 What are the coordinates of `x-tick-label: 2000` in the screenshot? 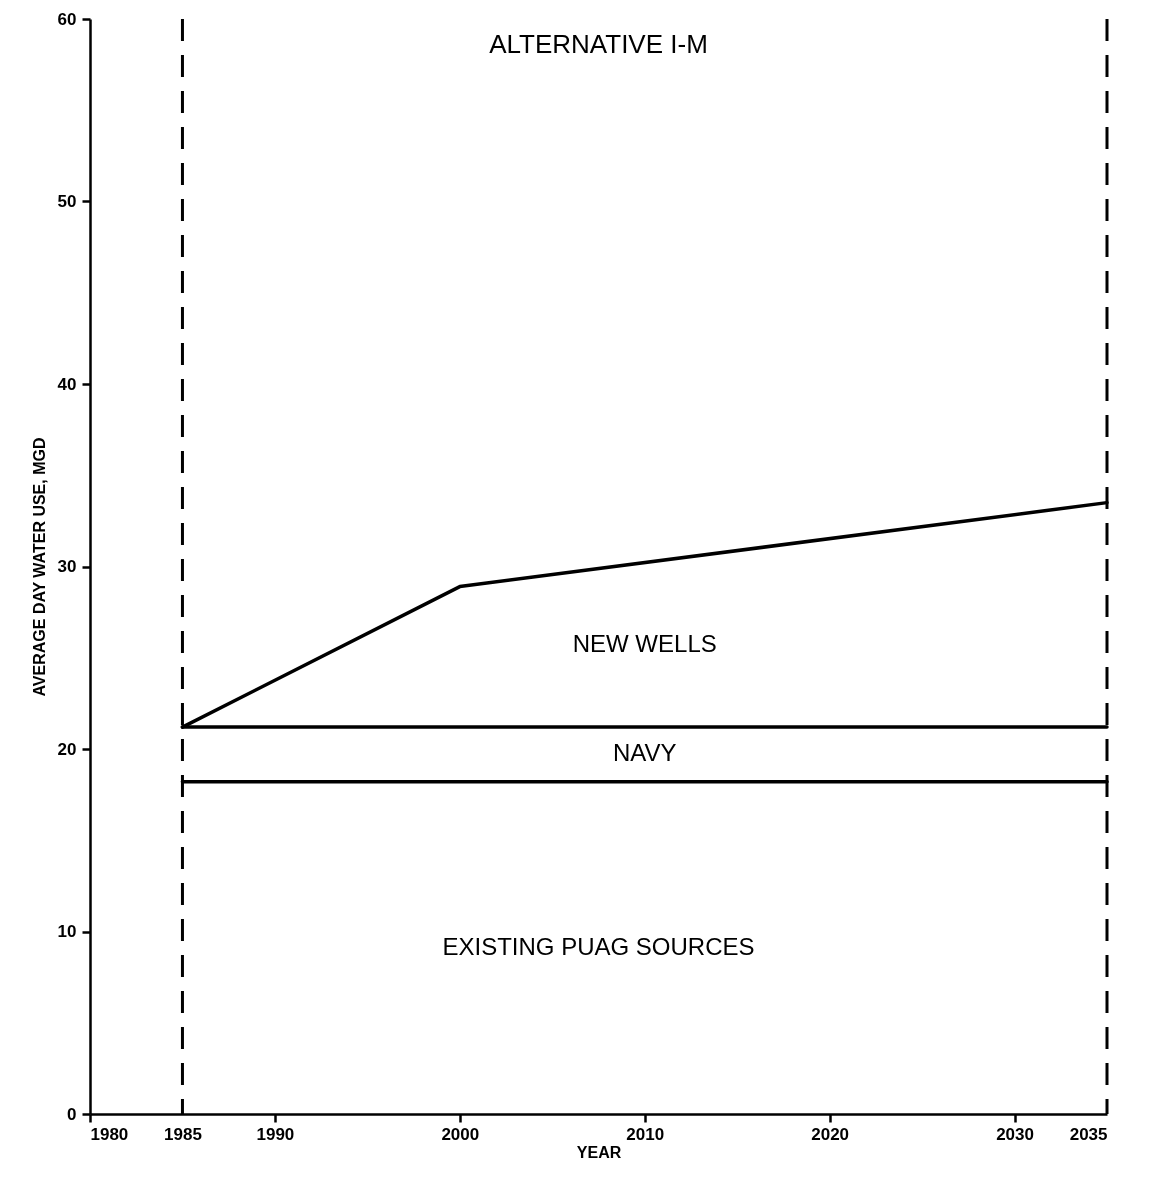 It's located at (460, 1134).